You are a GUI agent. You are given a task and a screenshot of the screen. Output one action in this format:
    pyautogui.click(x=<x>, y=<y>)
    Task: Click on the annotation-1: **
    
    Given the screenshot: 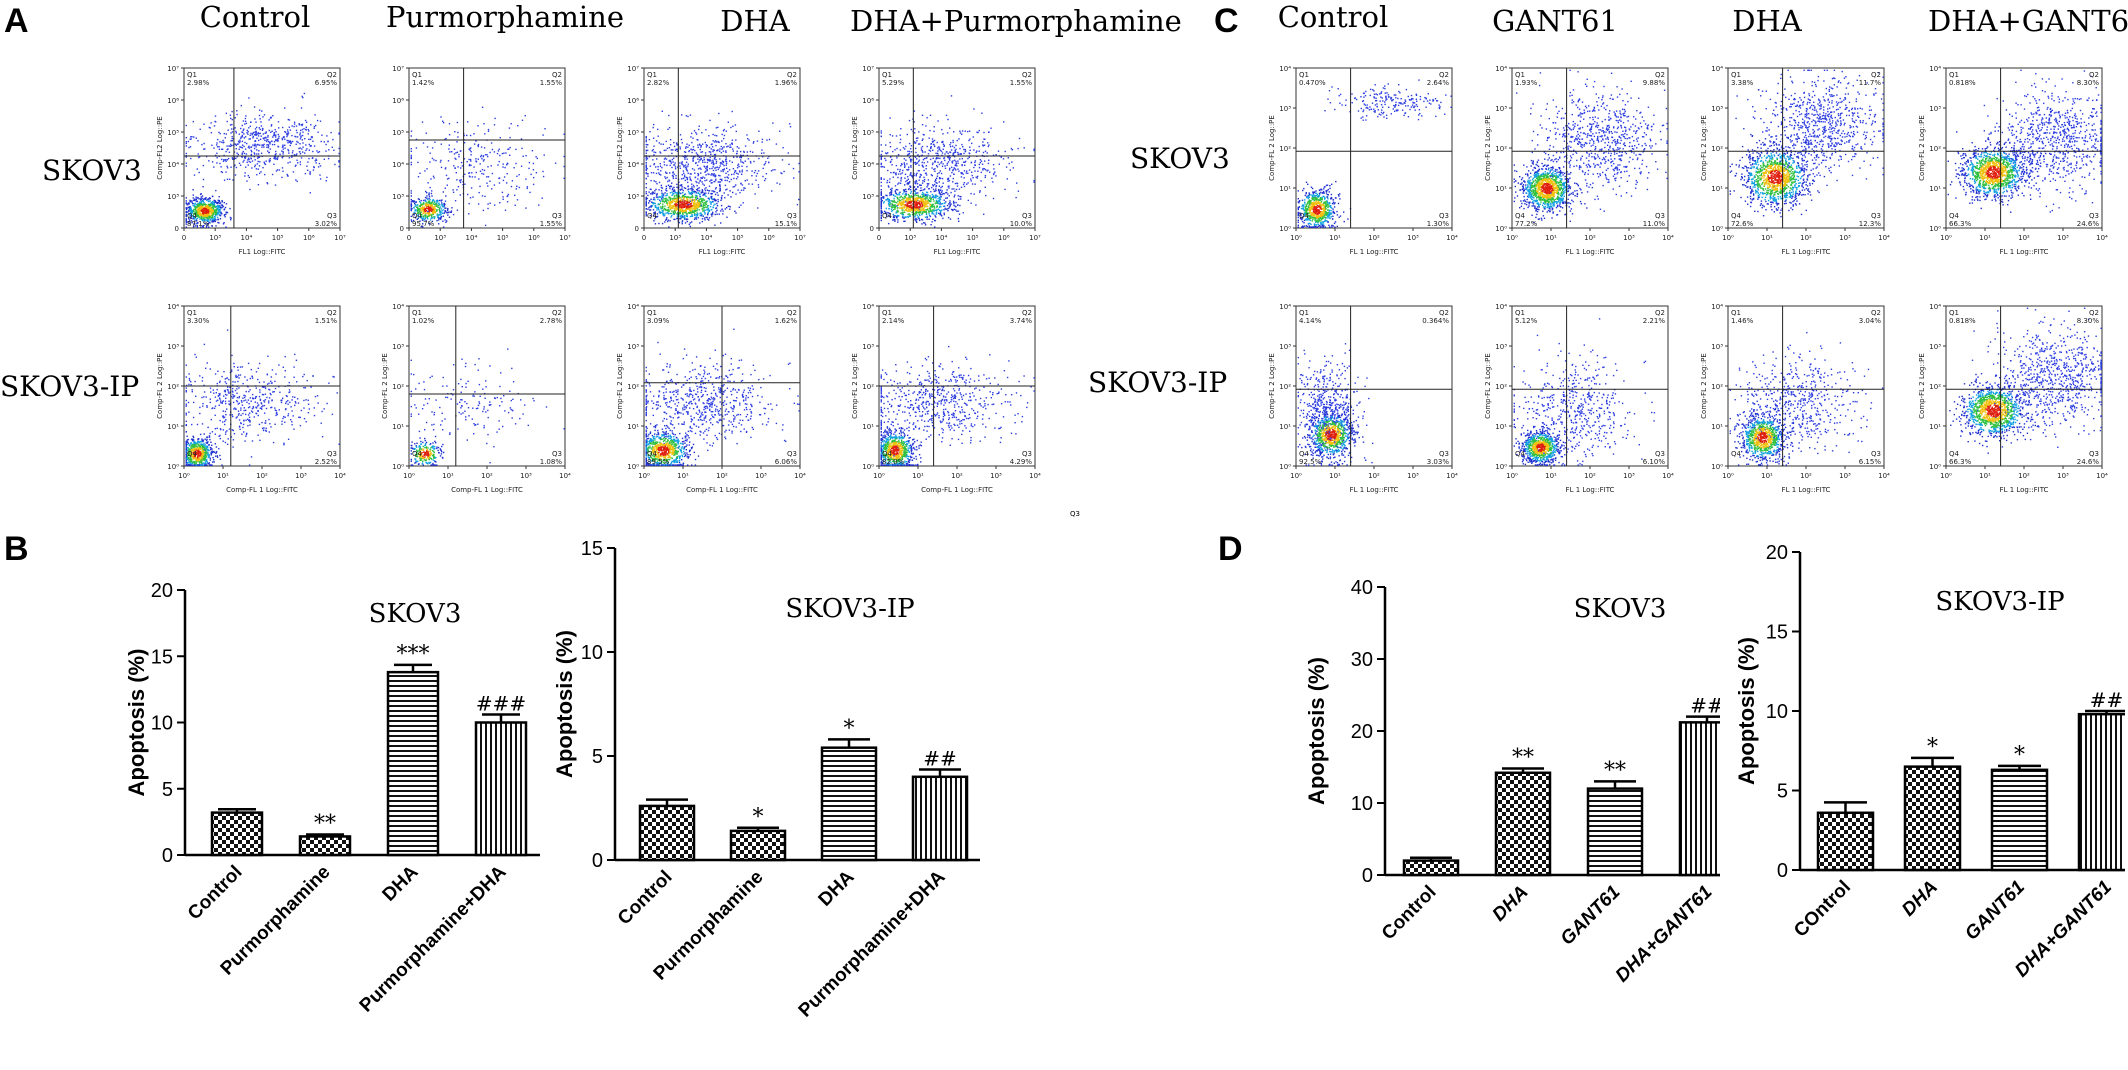 What is the action you would take?
    pyautogui.click(x=325, y=823)
    